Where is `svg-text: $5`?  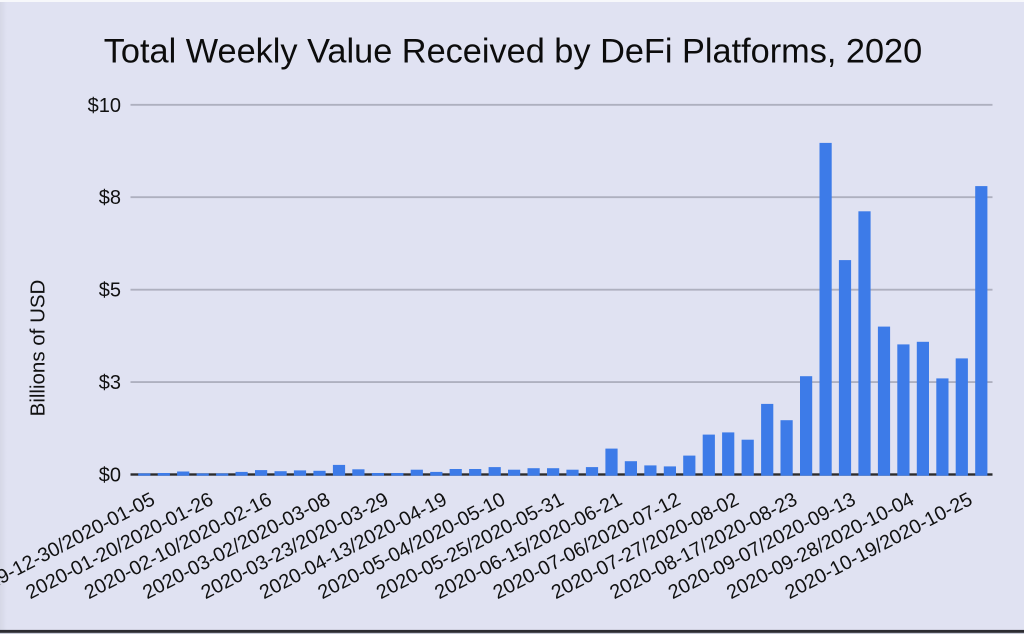 svg-text: $5 is located at coordinates (110, 291).